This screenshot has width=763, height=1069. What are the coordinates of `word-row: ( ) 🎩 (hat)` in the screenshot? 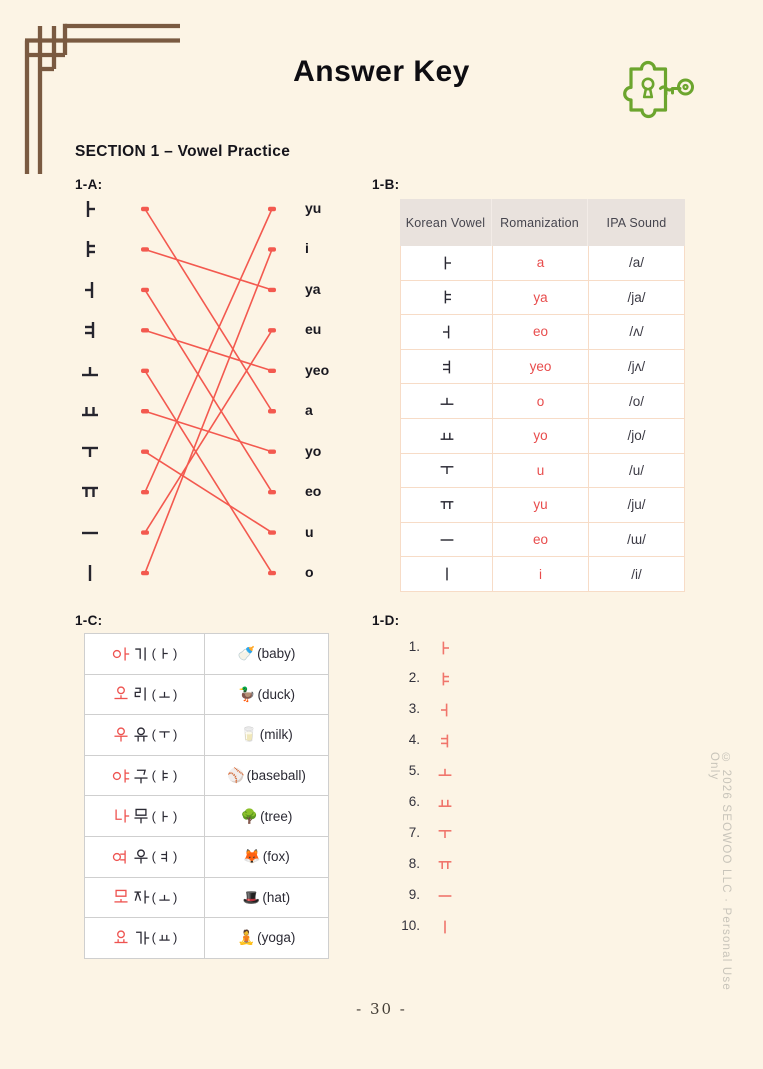 It's located at (206, 898).